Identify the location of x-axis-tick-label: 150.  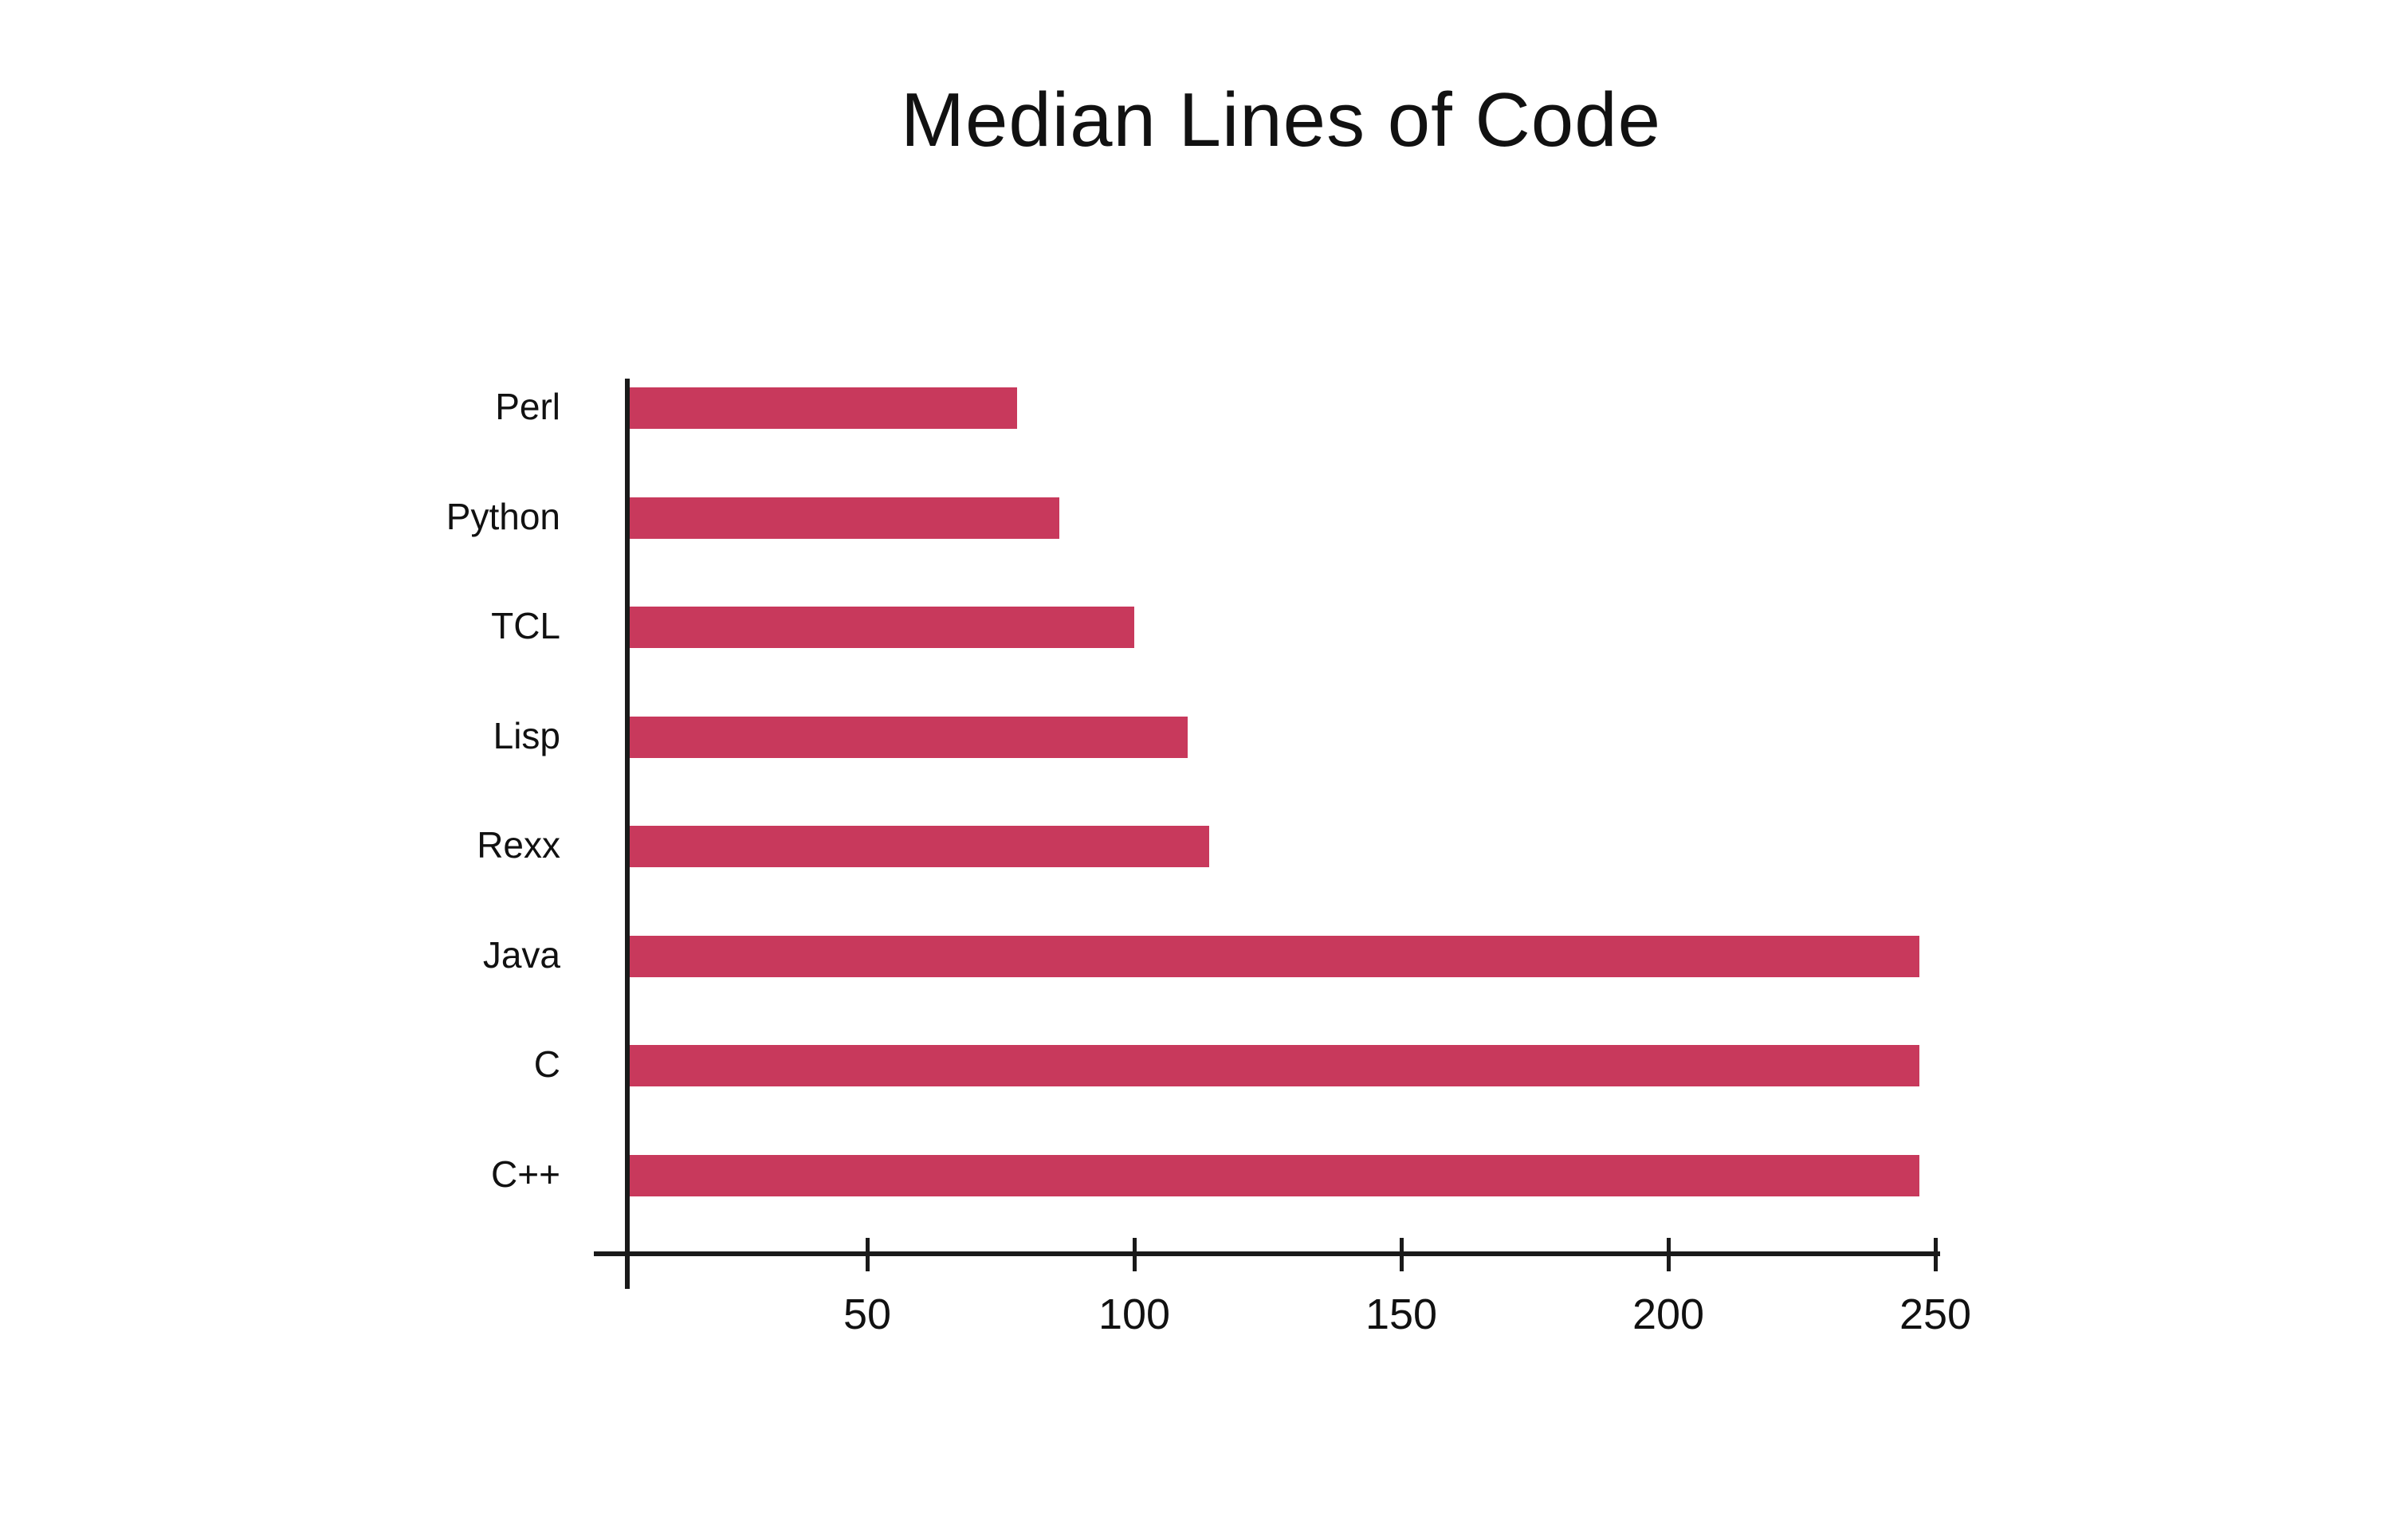
(1401, 1314).